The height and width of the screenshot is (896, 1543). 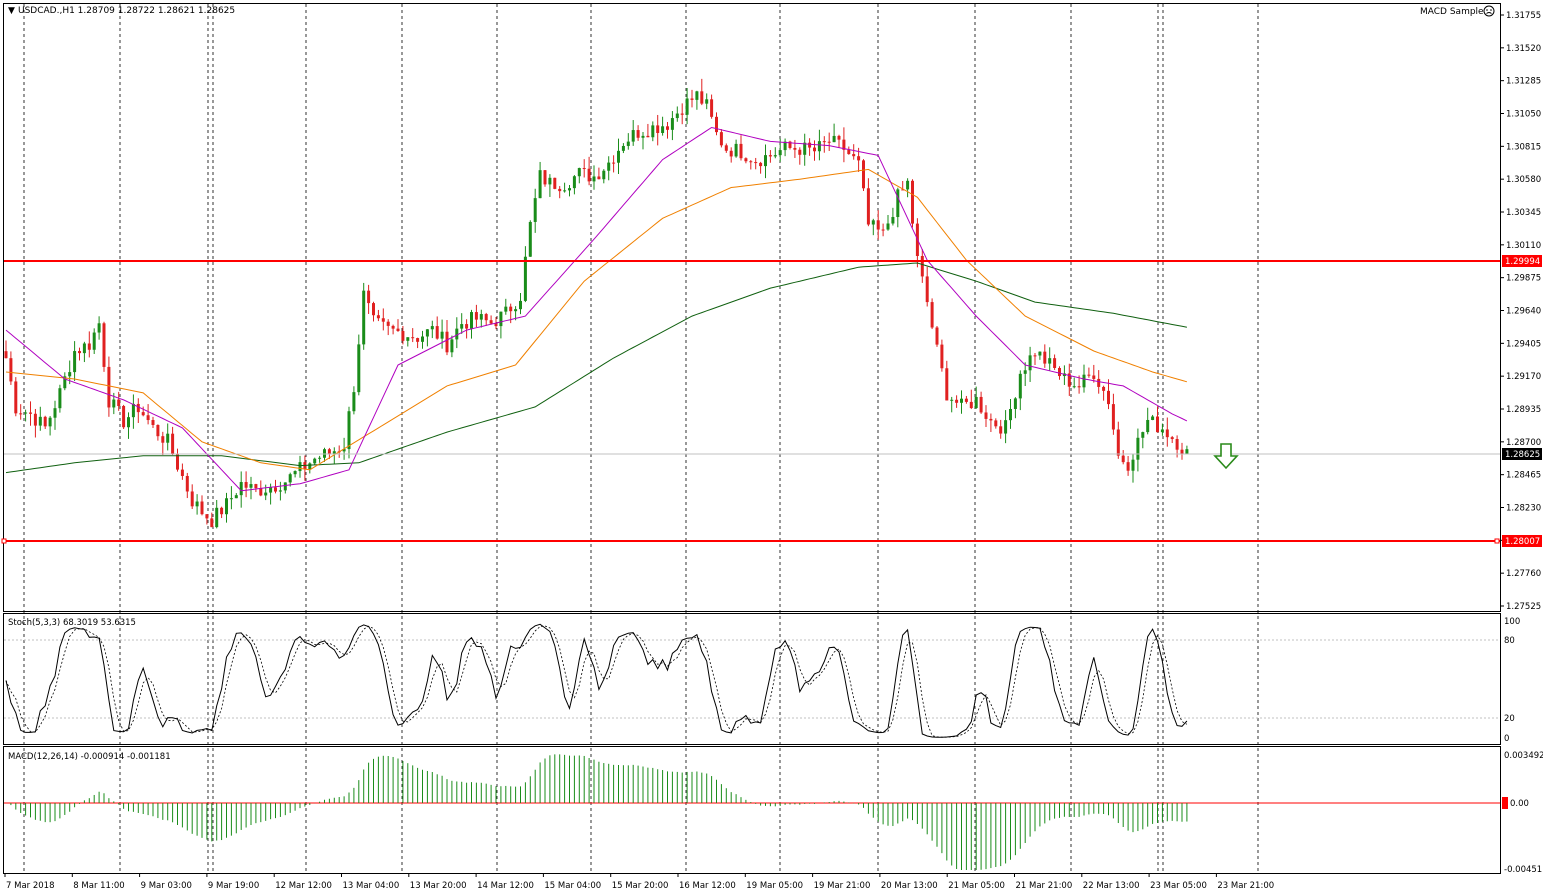 I want to click on time-tick-label: 7 Mar 2018, so click(x=30, y=886).